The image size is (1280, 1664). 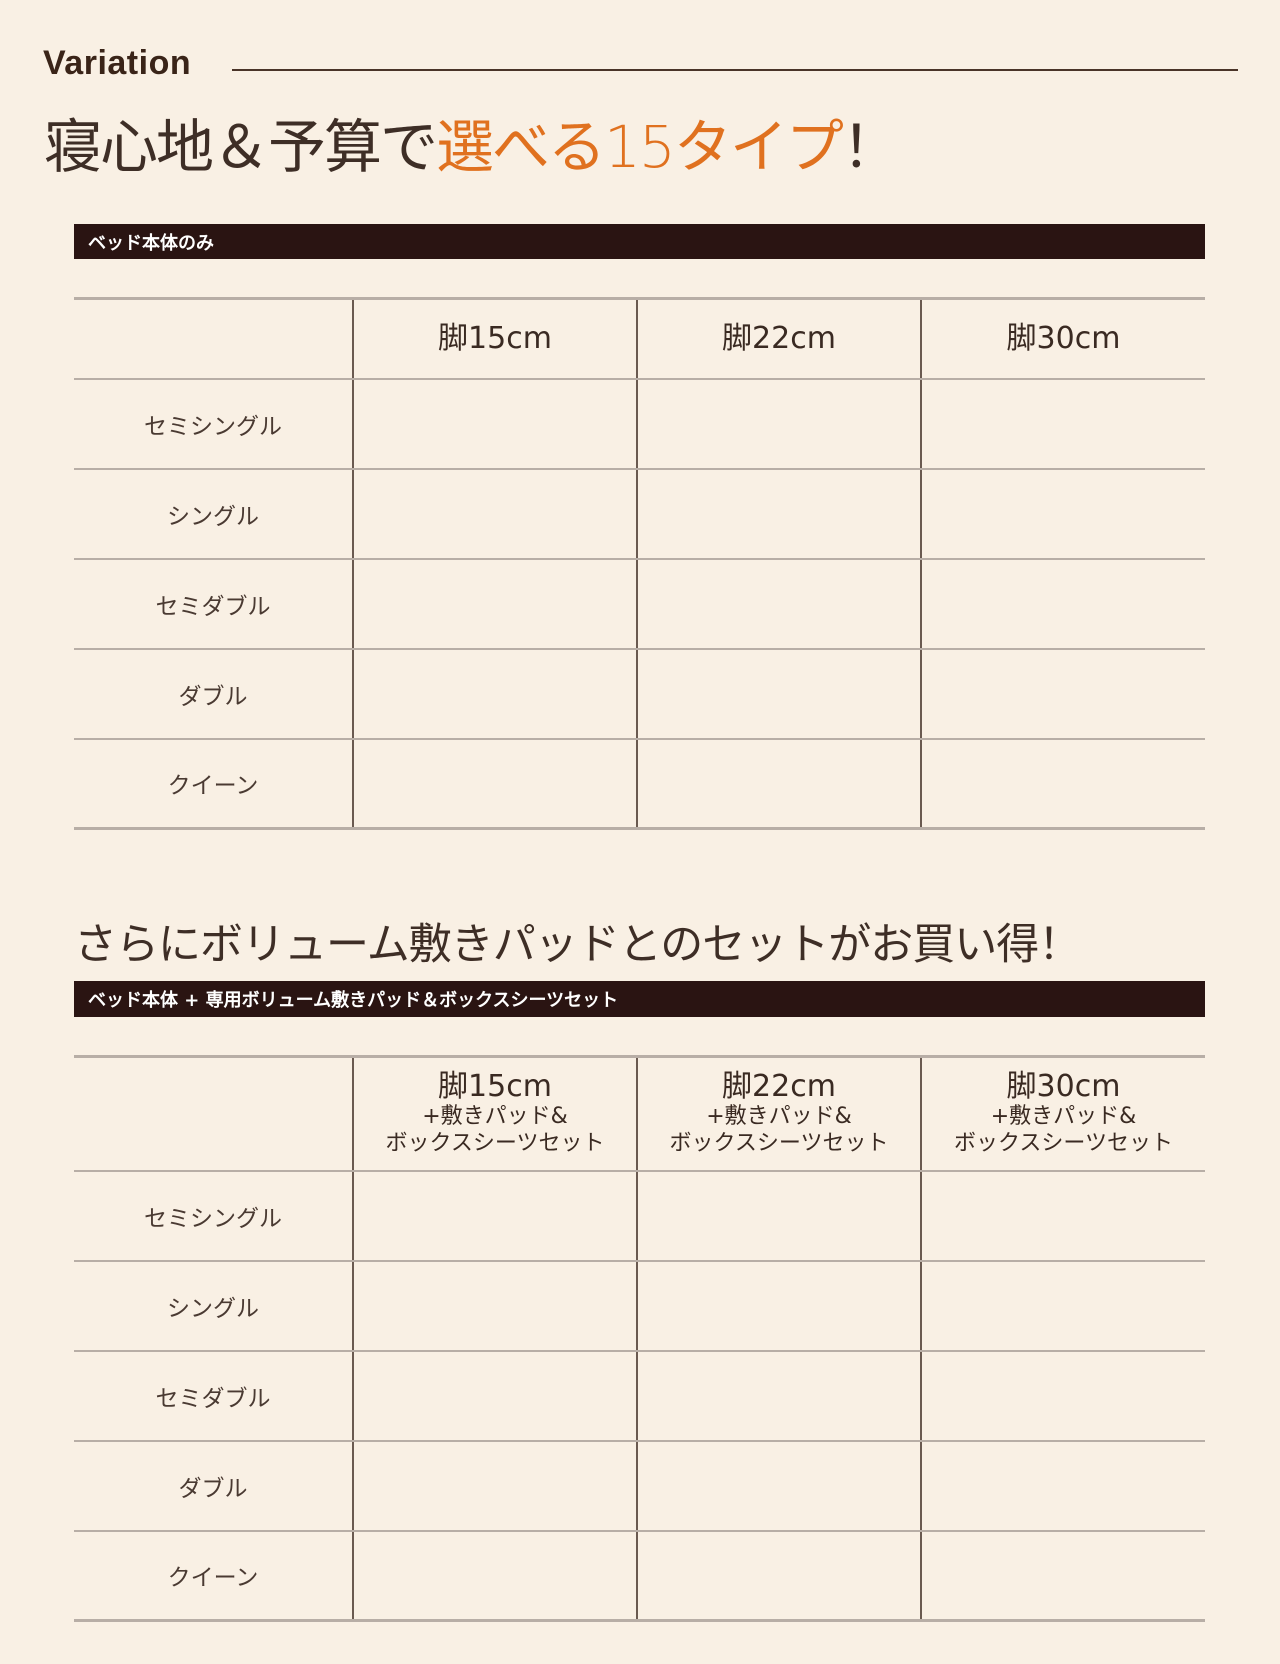 I want to click on column-header: 脚30cm +敷きパッド& ボックスシーツセット, so click(x=1062, y=1113).